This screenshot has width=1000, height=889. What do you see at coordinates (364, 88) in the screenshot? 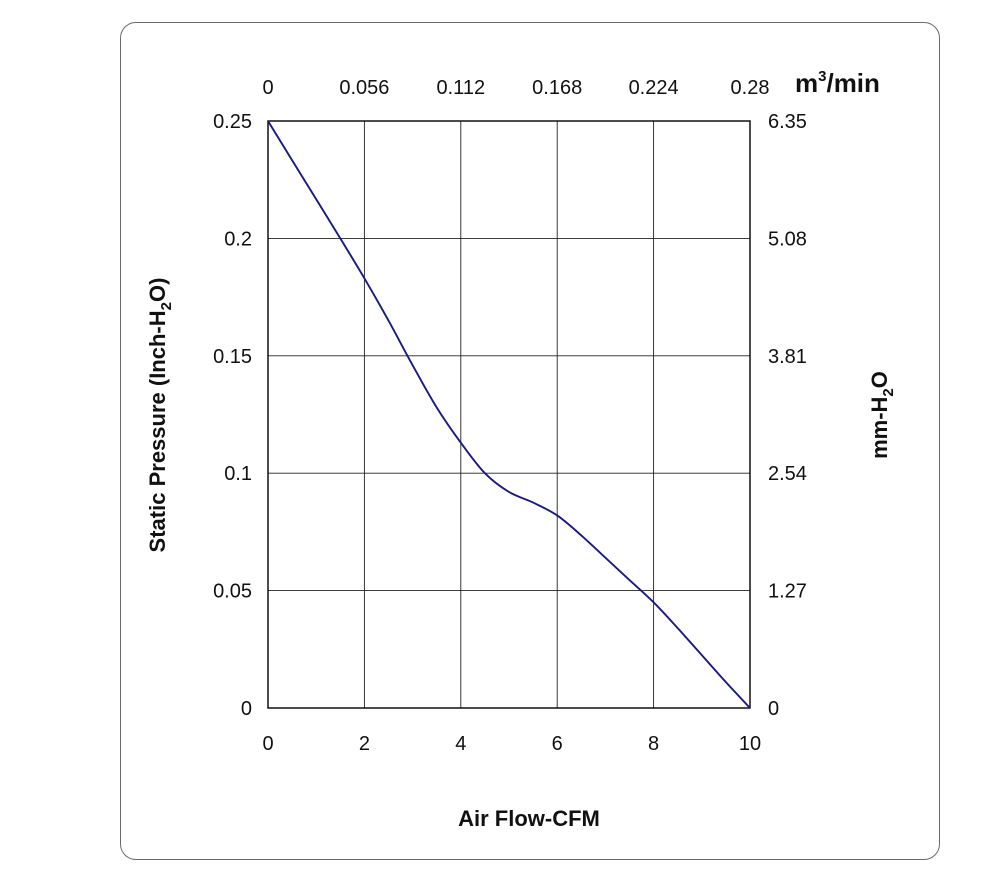
I see `x2-tick-label: 0.056` at bounding box center [364, 88].